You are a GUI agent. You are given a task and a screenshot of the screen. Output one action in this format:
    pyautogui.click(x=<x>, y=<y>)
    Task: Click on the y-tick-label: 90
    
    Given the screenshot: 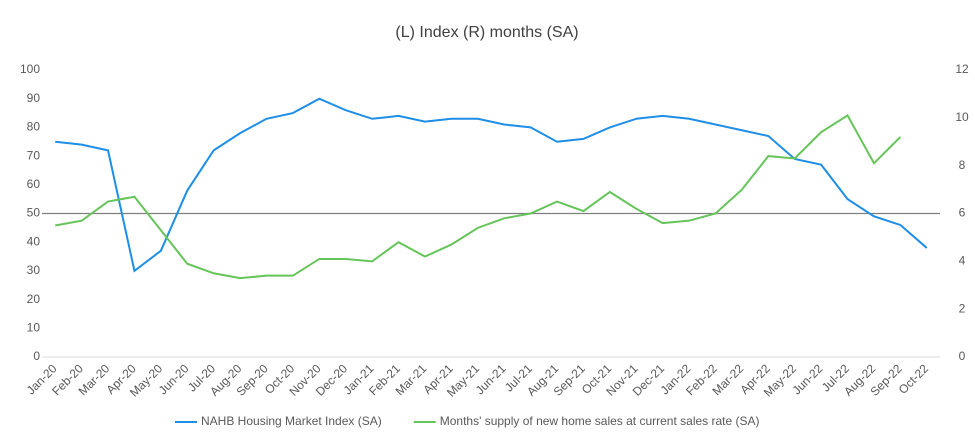 What is the action you would take?
    pyautogui.click(x=34, y=98)
    